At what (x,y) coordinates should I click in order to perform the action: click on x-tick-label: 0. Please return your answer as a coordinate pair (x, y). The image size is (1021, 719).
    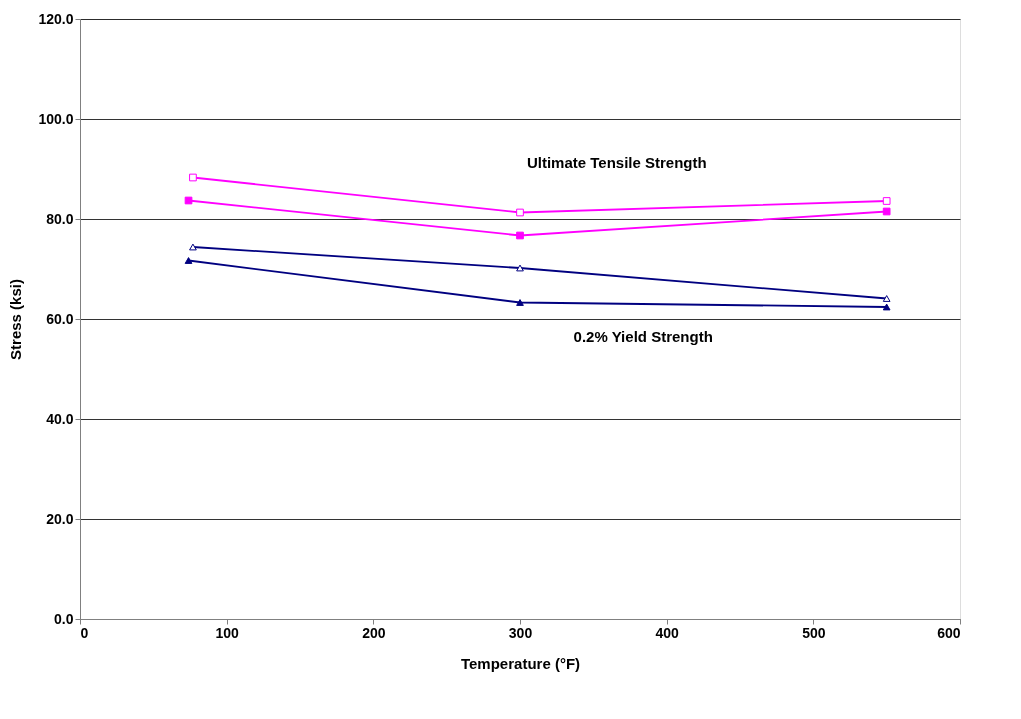
    Looking at the image, I should click on (84, 632).